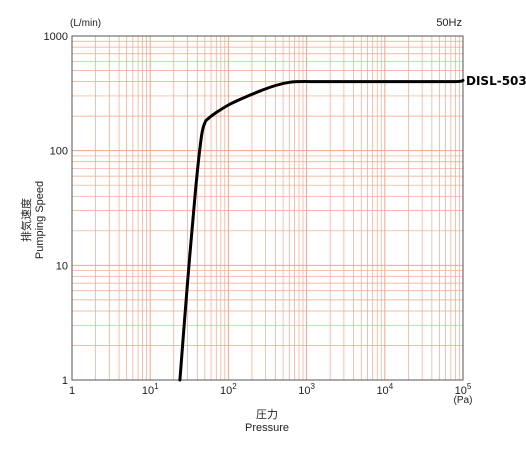  Describe the element at coordinates (26, 220) in the screenshot. I see `y-axis-label-jp: 排気速度` at that location.